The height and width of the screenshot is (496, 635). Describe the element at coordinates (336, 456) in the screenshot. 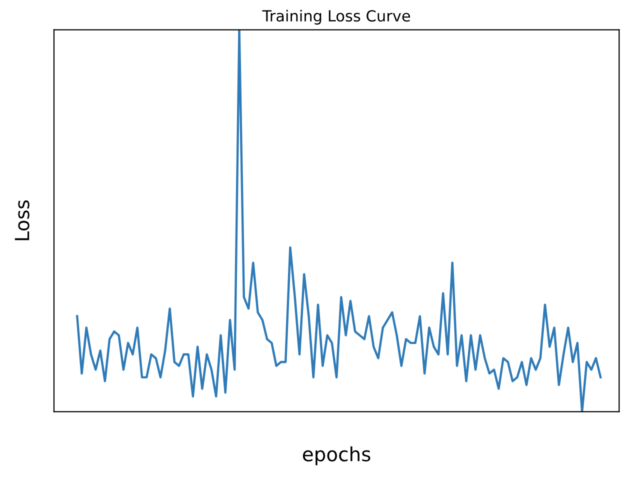

I see `x-axis-title: epochs` at that location.